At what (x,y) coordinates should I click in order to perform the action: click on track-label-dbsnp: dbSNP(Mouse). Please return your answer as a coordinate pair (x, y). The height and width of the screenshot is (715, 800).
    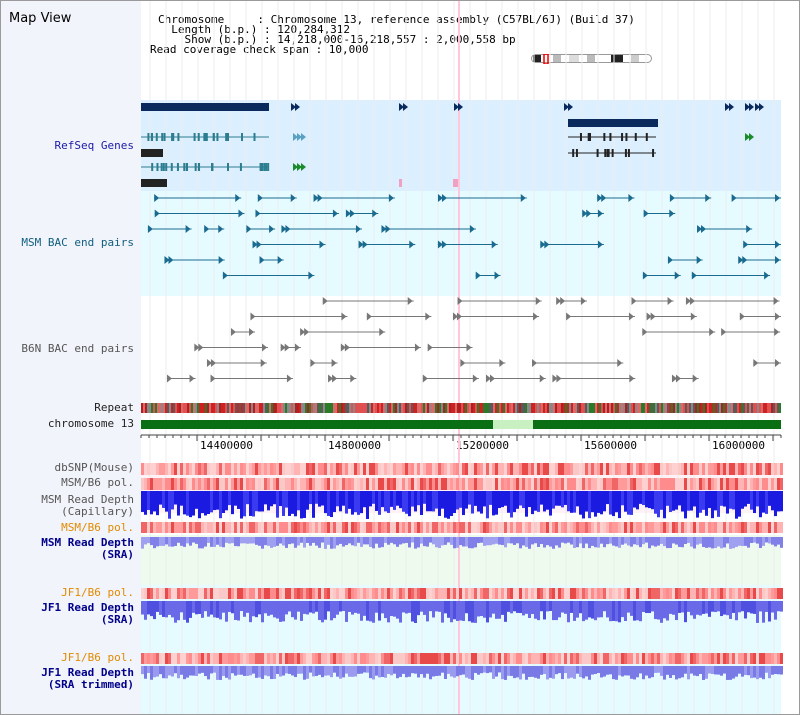
    Looking at the image, I should click on (94, 467).